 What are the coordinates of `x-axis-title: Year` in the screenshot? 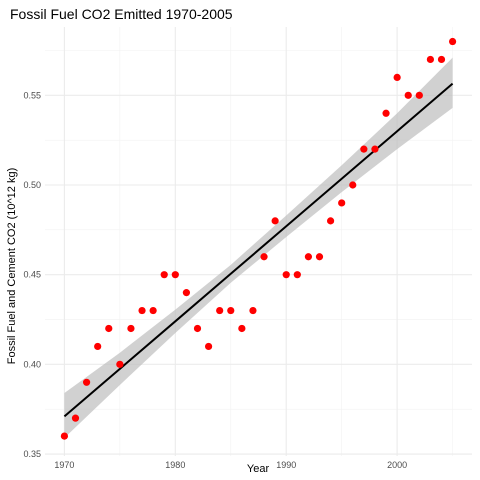 It's located at (258, 469).